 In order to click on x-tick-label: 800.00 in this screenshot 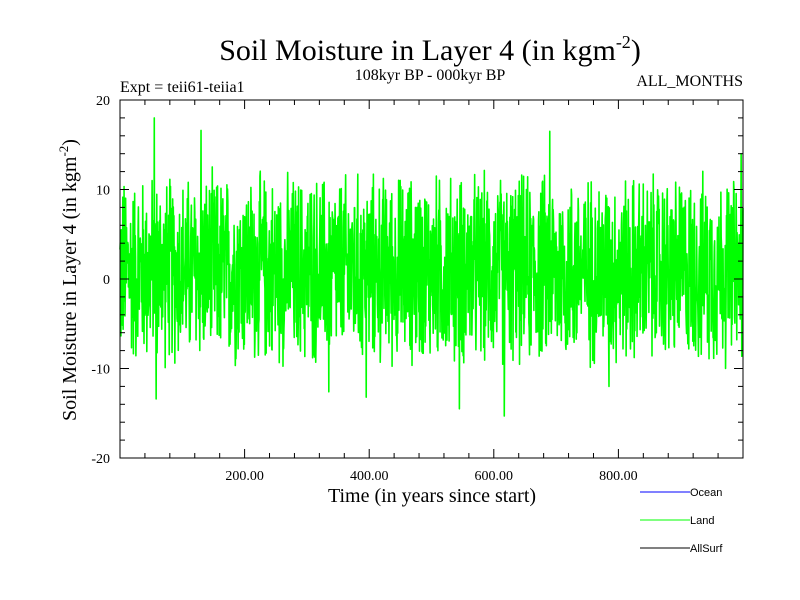, I will do `click(618, 476)`.